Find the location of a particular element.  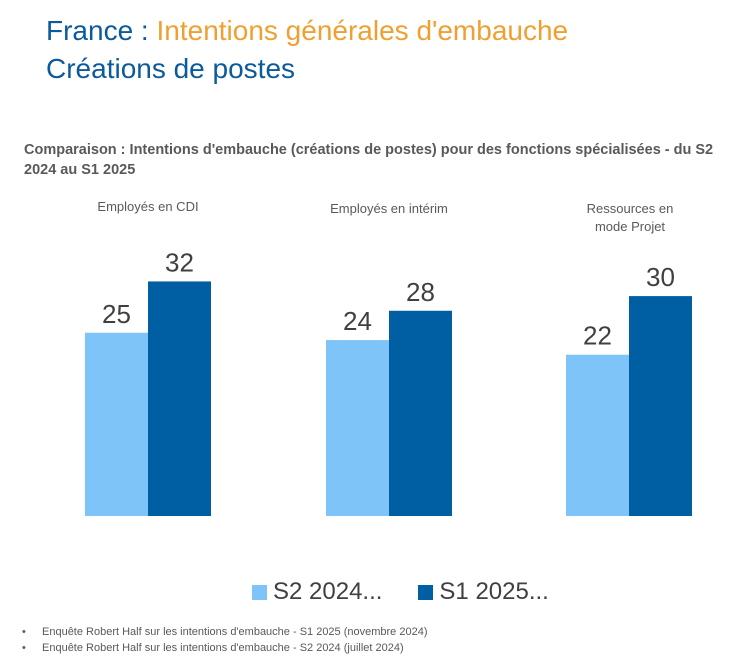

data-label: 32 is located at coordinates (179, 262).